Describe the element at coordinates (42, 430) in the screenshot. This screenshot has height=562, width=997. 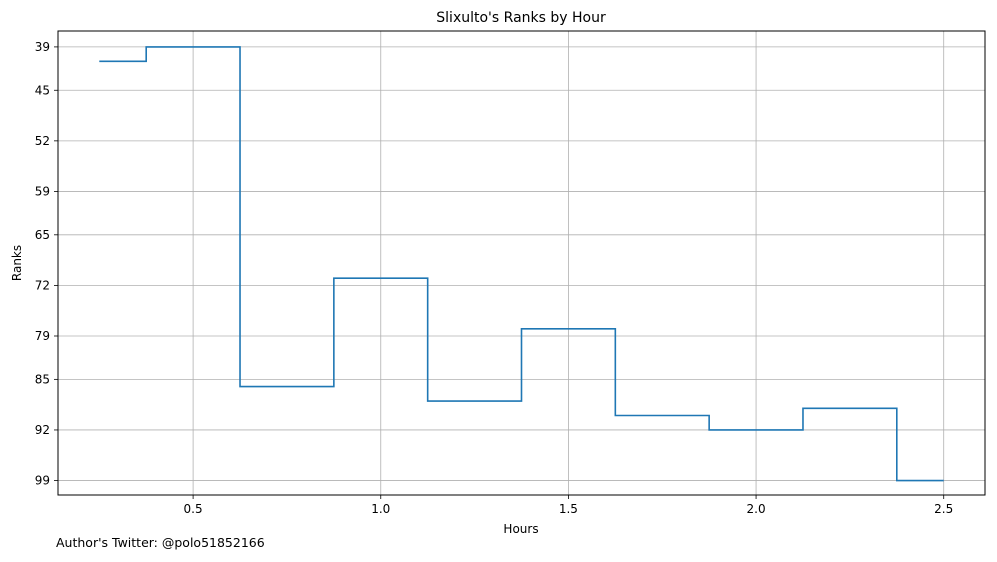
I see `y-tick-label: 92` at that location.